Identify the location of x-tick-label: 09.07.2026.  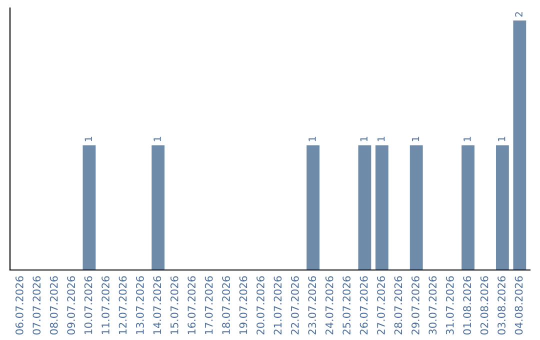
(71, 305).